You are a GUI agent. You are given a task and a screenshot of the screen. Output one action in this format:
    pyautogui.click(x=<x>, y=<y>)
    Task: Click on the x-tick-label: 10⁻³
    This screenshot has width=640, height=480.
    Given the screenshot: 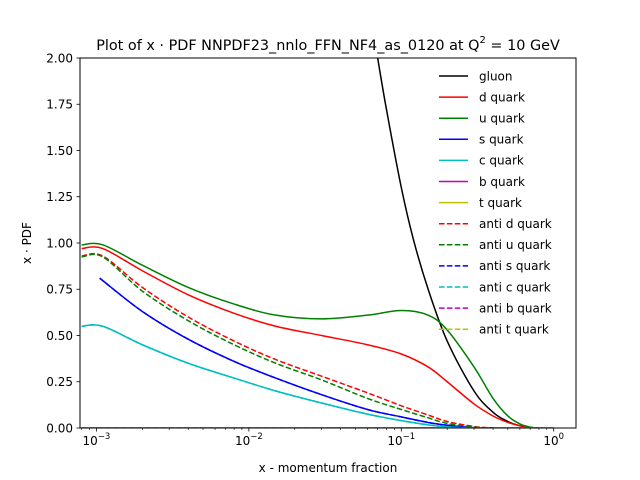 What is the action you would take?
    pyautogui.click(x=97, y=440)
    